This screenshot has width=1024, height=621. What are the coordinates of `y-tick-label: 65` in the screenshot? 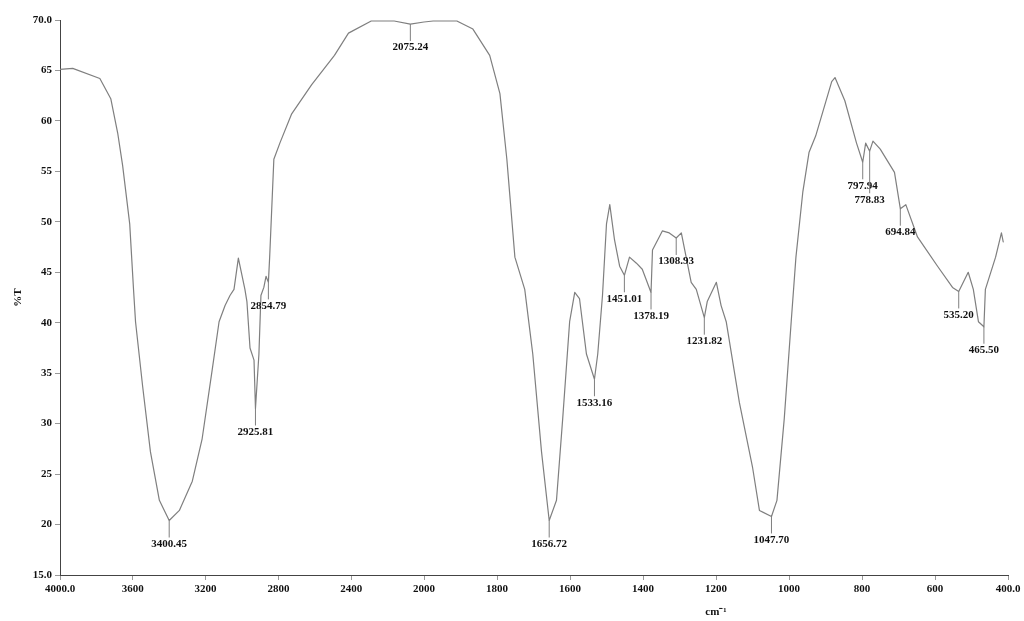 It's located at (47, 69).